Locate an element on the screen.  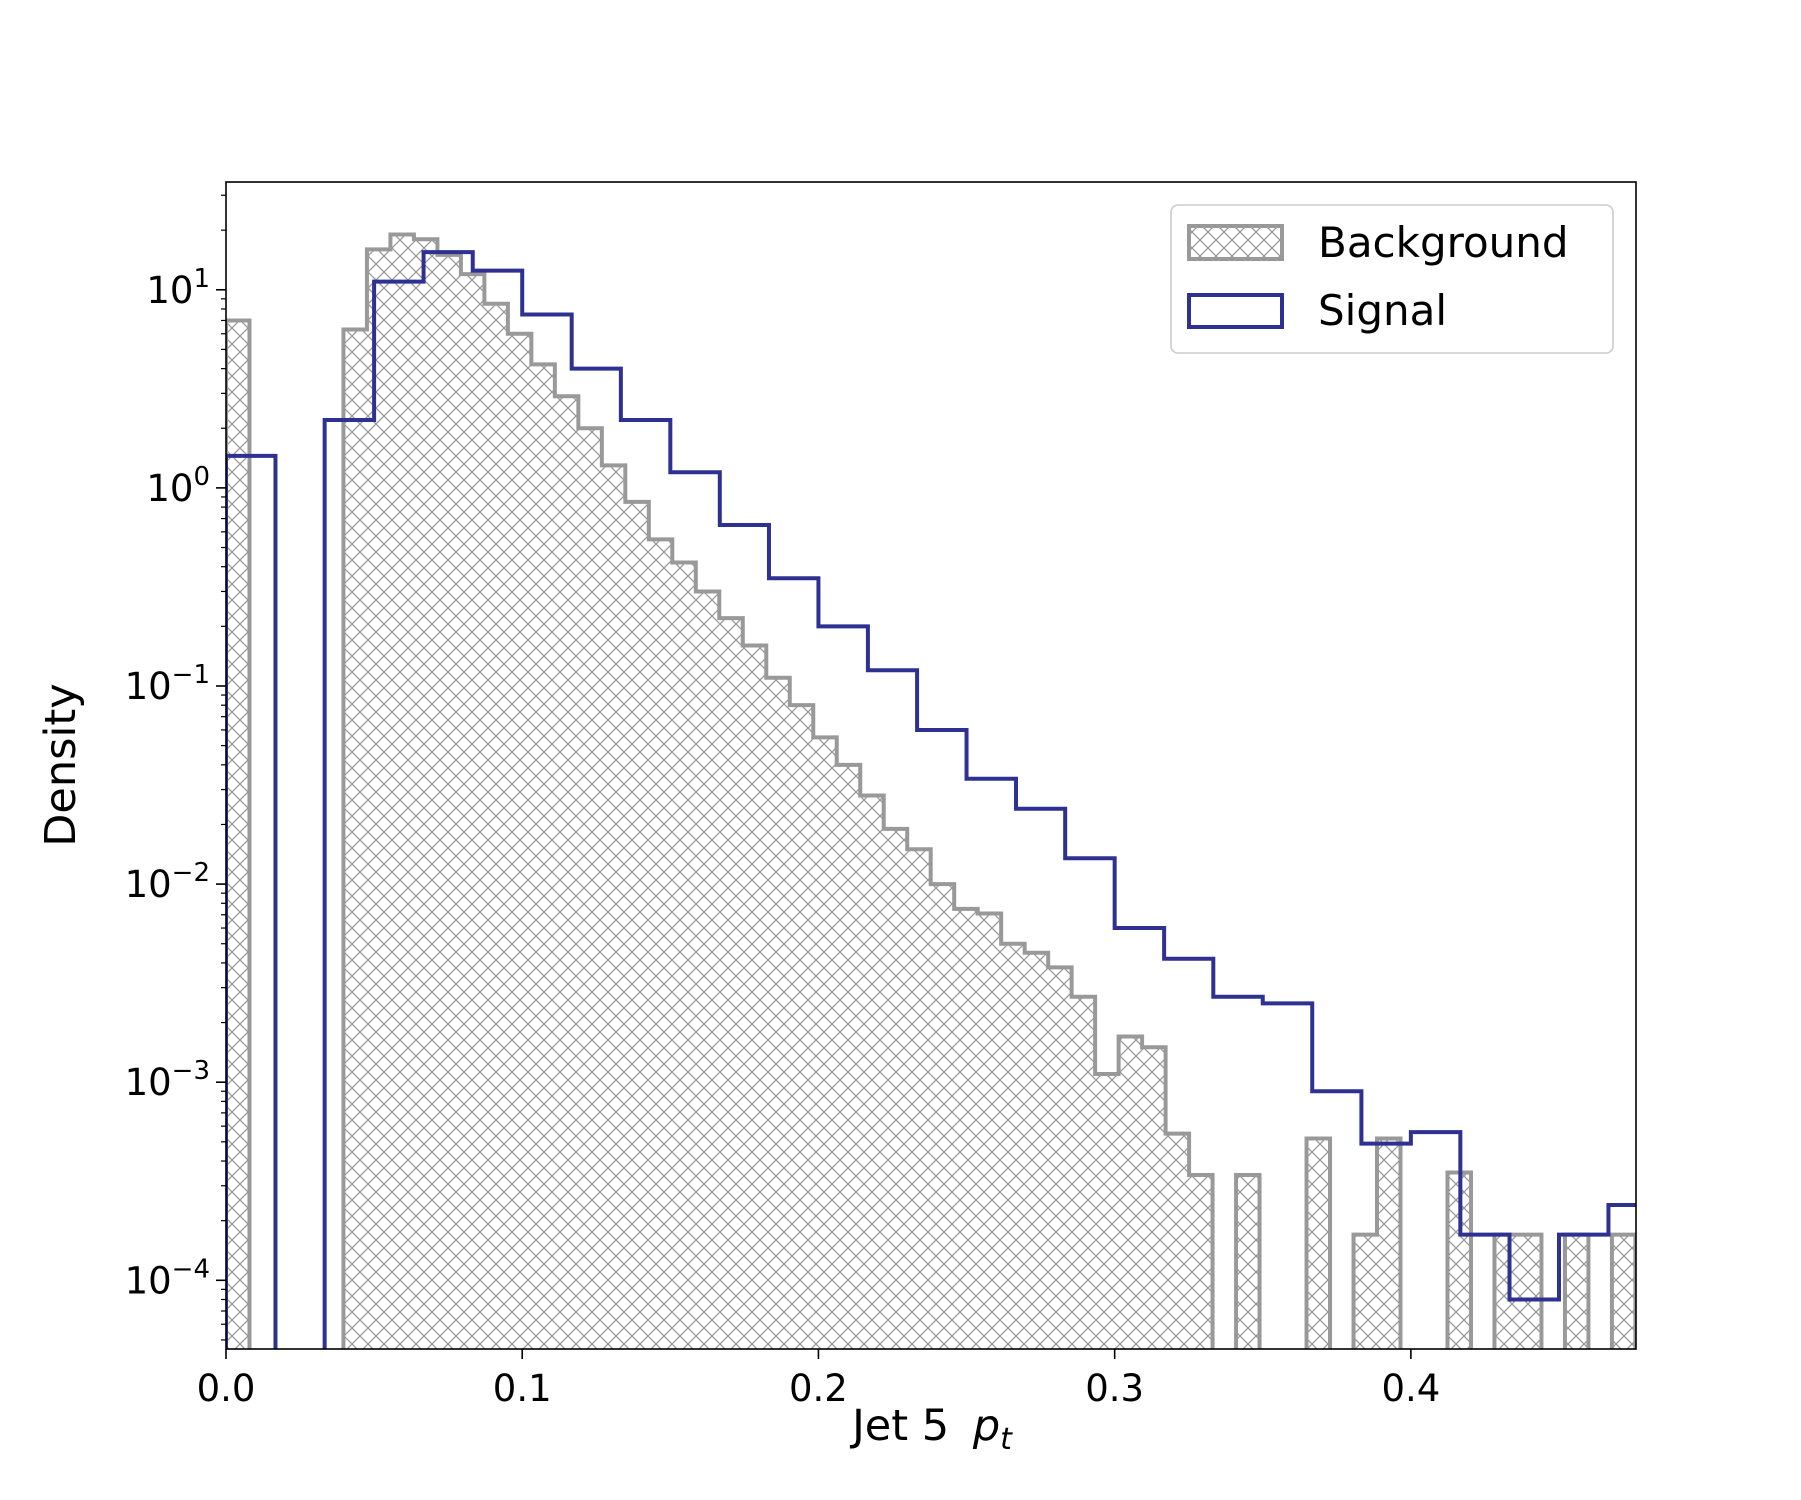
x-tick-label: 0.4 is located at coordinates (1410, 1388).